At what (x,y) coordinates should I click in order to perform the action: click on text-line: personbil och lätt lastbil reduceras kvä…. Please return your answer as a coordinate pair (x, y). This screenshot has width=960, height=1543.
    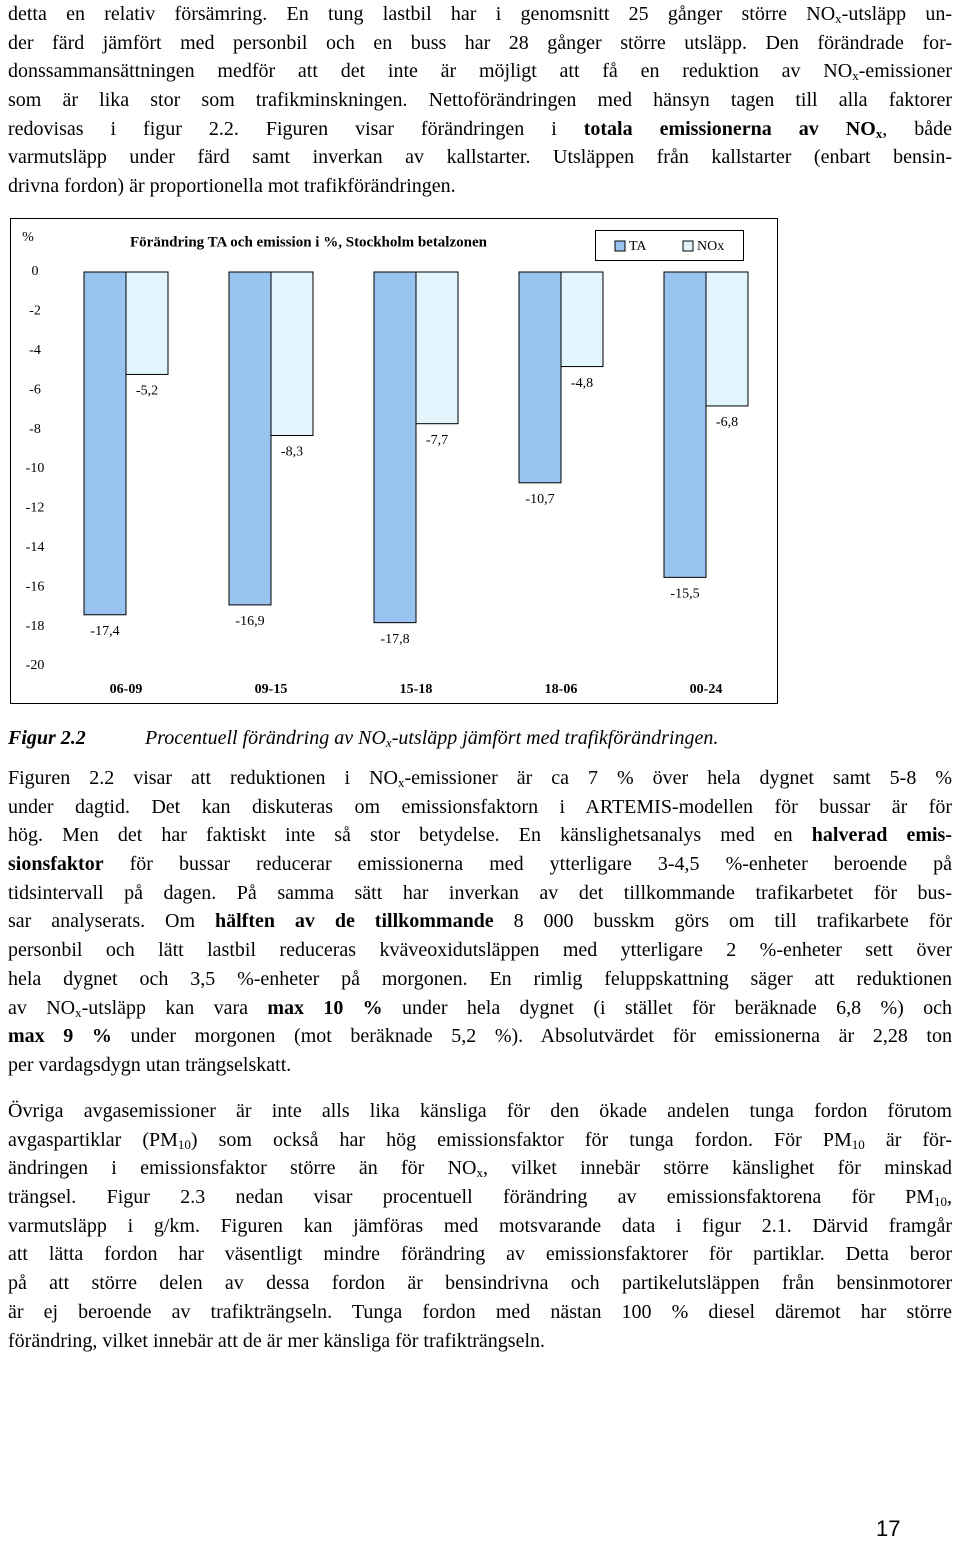
    Looking at the image, I should click on (480, 950).